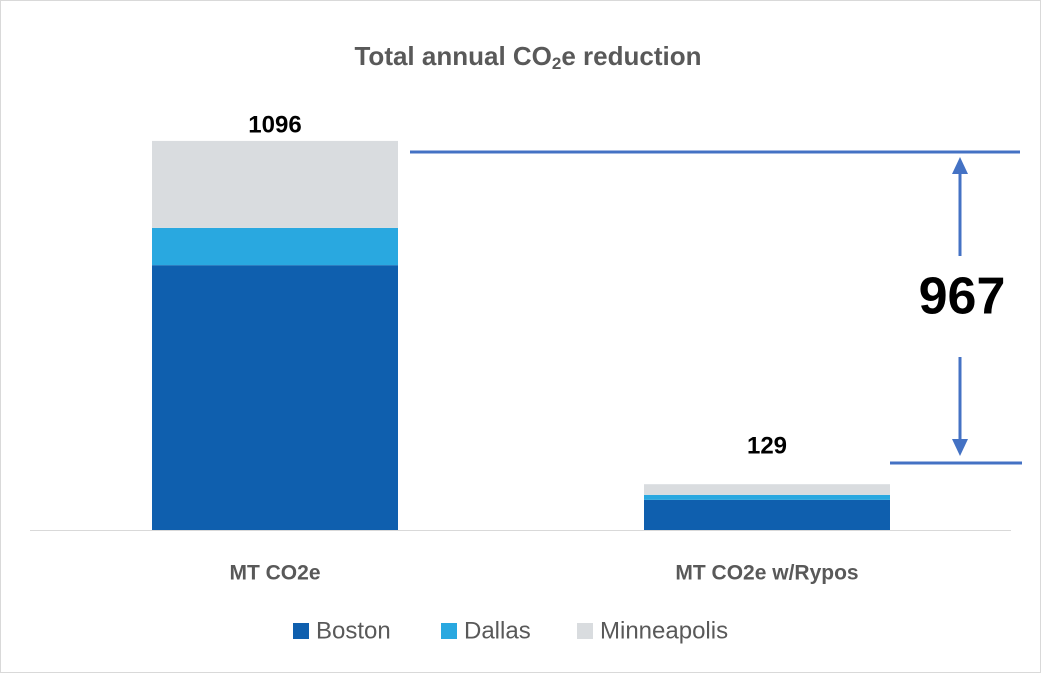 The image size is (1041, 678). What do you see at coordinates (527, 57) in the screenshot?
I see `chart-title: Total annual CO2e reduction` at bounding box center [527, 57].